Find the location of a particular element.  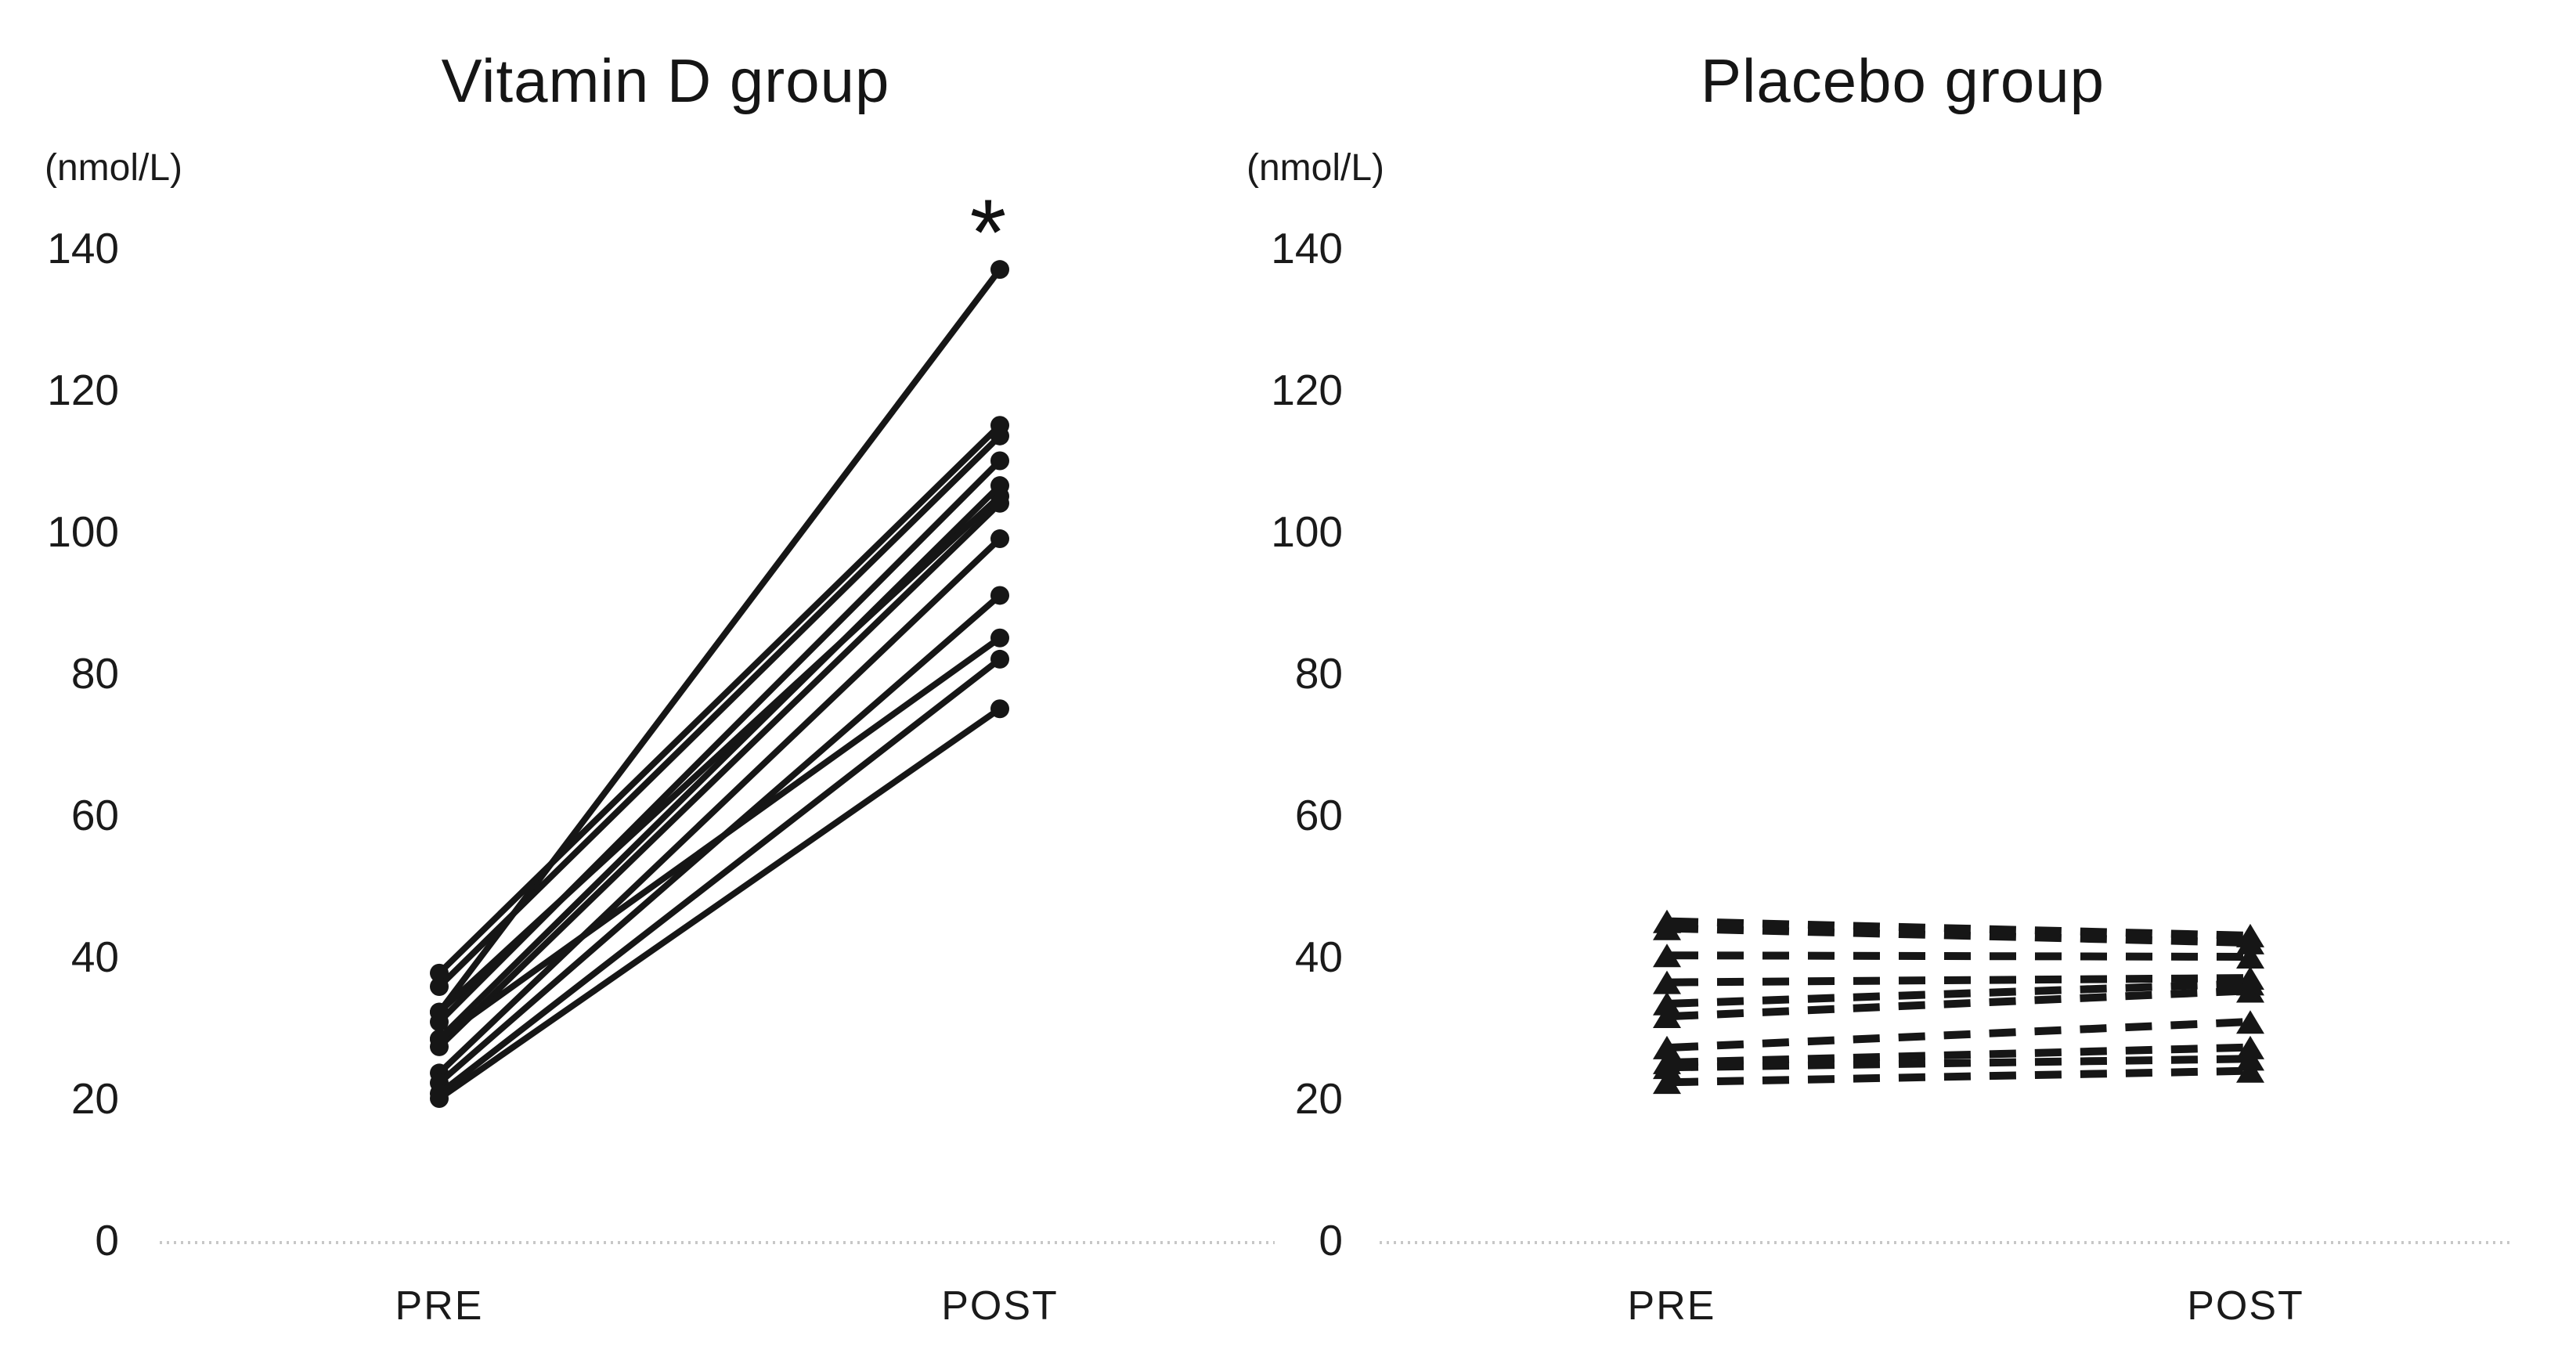

y-axis-unit-label-right: (nmol/L) is located at coordinates (1315, 168).